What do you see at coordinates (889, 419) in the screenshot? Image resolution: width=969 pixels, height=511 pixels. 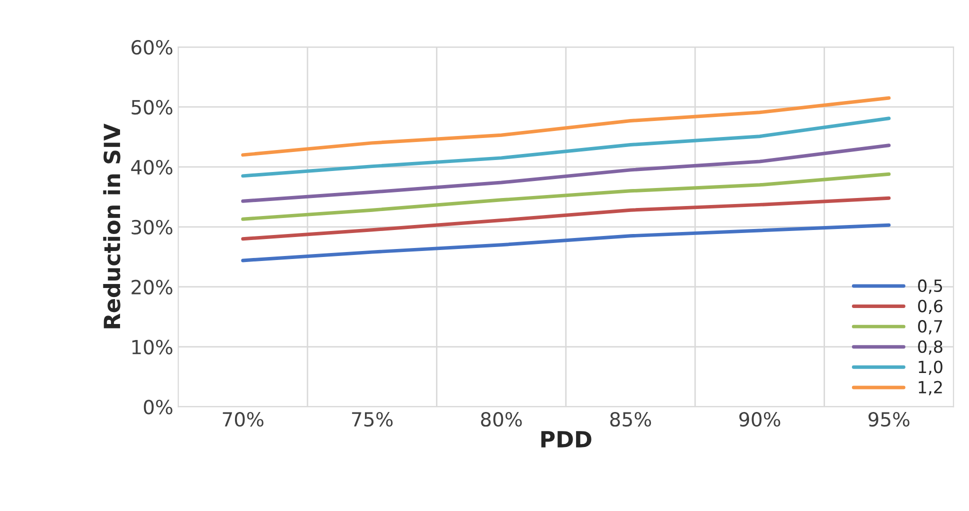 I see `x-tick-label: 95%` at bounding box center [889, 419].